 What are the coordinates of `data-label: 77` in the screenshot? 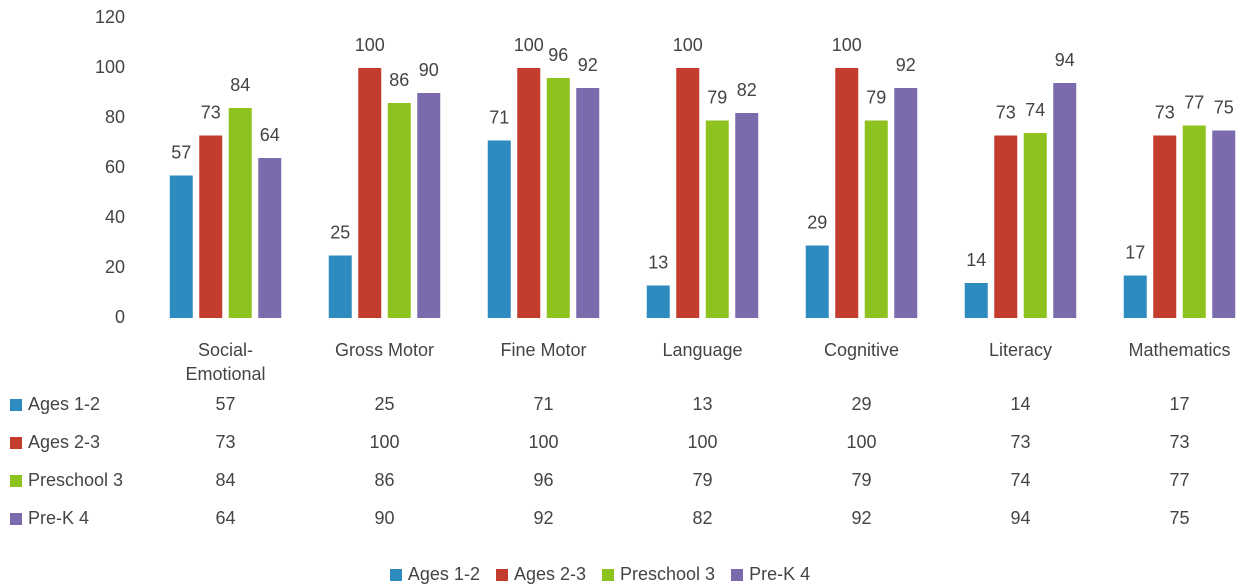 It's located at (1194, 102).